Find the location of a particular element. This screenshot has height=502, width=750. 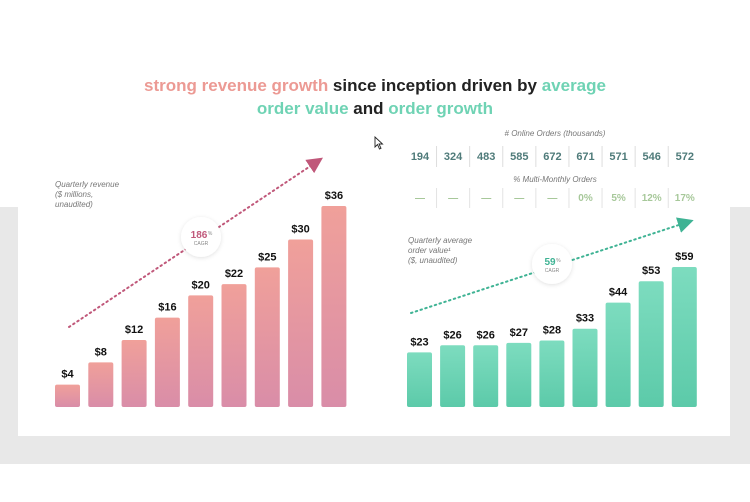

orders-cell: 571 is located at coordinates (618, 157).